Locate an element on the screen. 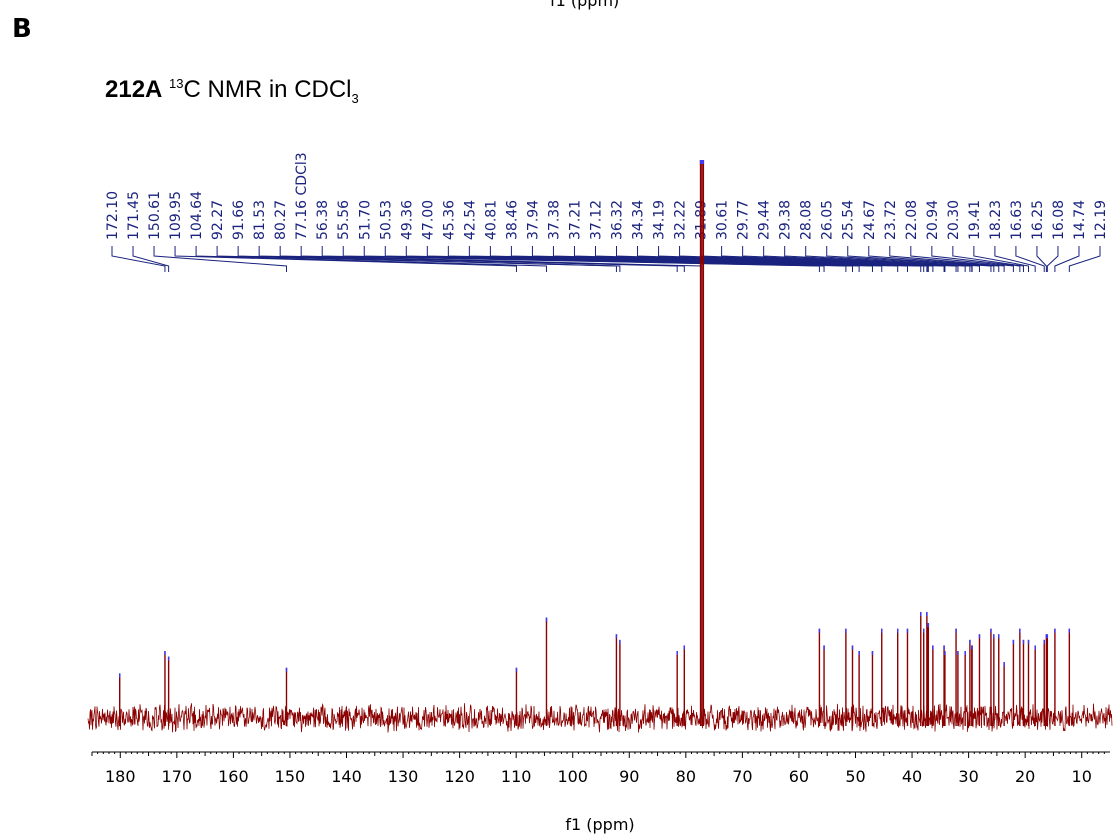  peak-label: 25.54 is located at coordinates (849, 220).